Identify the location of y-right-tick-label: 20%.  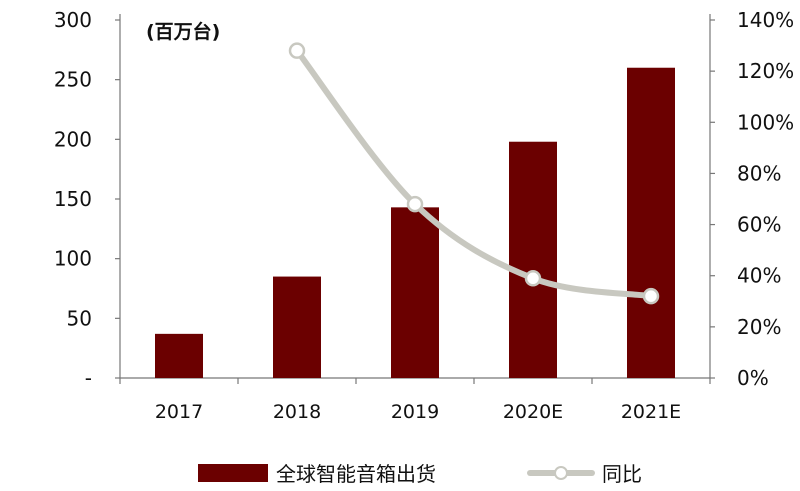
(759, 327).